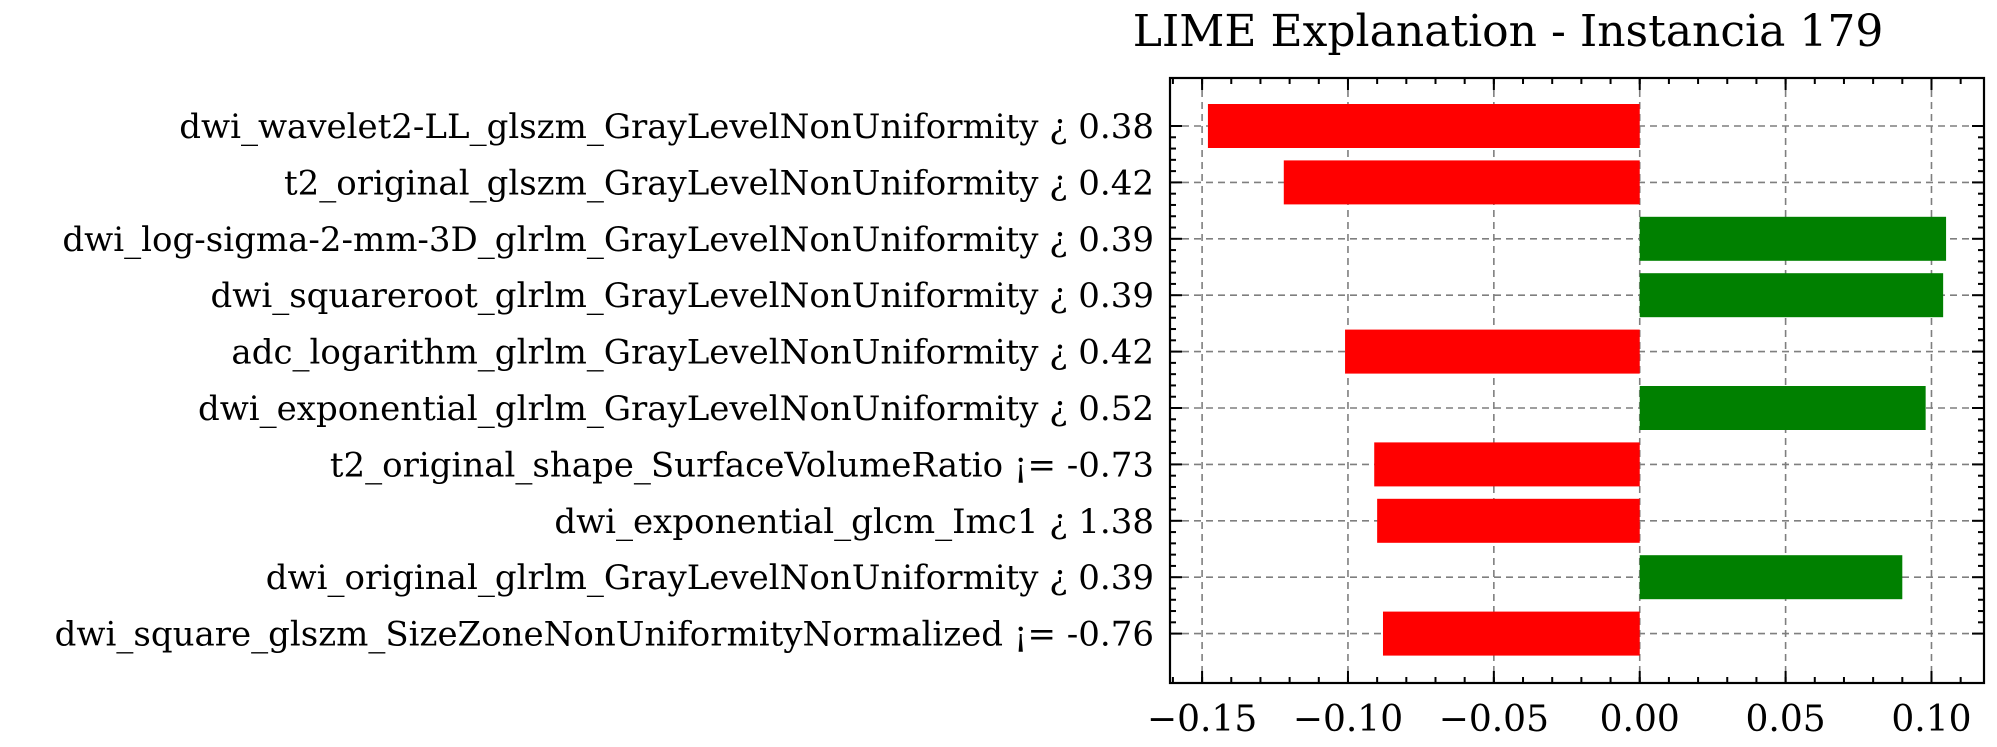 Image resolution: width=1997 pixels, height=747 pixels. What do you see at coordinates (1508, 31) in the screenshot?
I see `chart-title: LIME Explanation - Instancia 179` at bounding box center [1508, 31].